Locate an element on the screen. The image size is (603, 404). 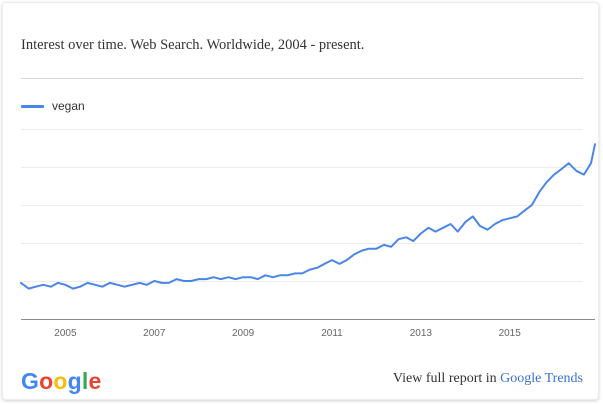
x-tick-label: 2005 is located at coordinates (65, 333).